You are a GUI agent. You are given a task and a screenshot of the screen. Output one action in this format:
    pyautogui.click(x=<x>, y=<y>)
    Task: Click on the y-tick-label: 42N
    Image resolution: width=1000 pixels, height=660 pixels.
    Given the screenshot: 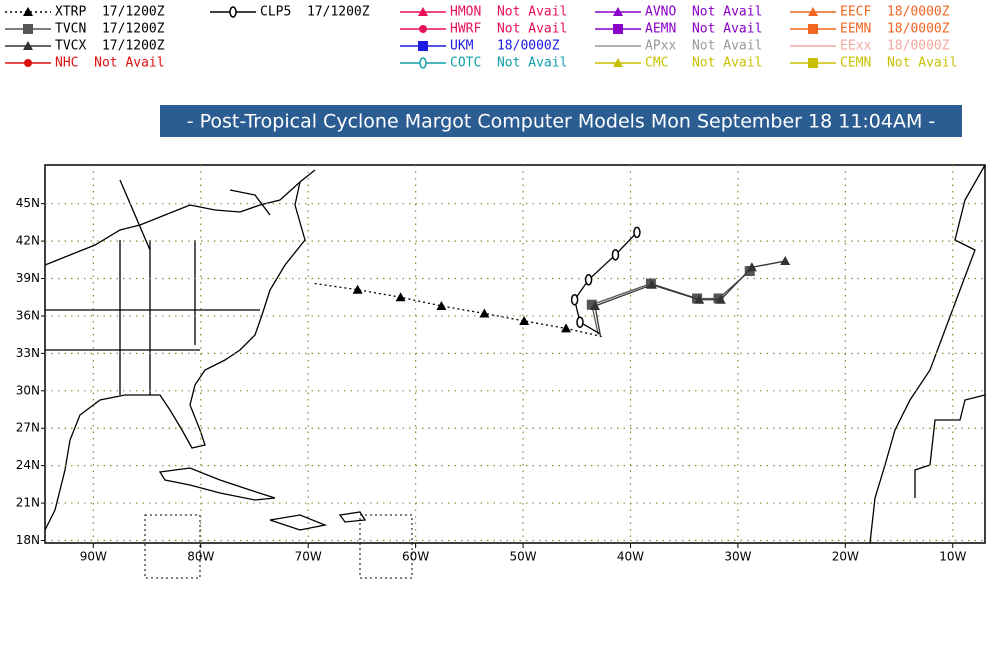 What is the action you would take?
    pyautogui.click(x=28, y=241)
    